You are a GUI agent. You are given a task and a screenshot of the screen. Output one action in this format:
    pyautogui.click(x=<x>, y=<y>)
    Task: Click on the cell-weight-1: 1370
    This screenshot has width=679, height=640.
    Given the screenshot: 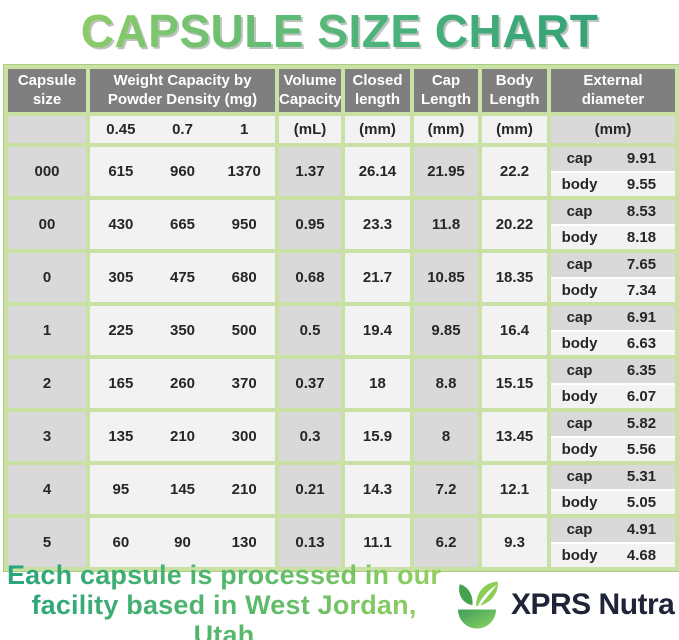 What is the action you would take?
    pyautogui.click(x=244, y=171)
    